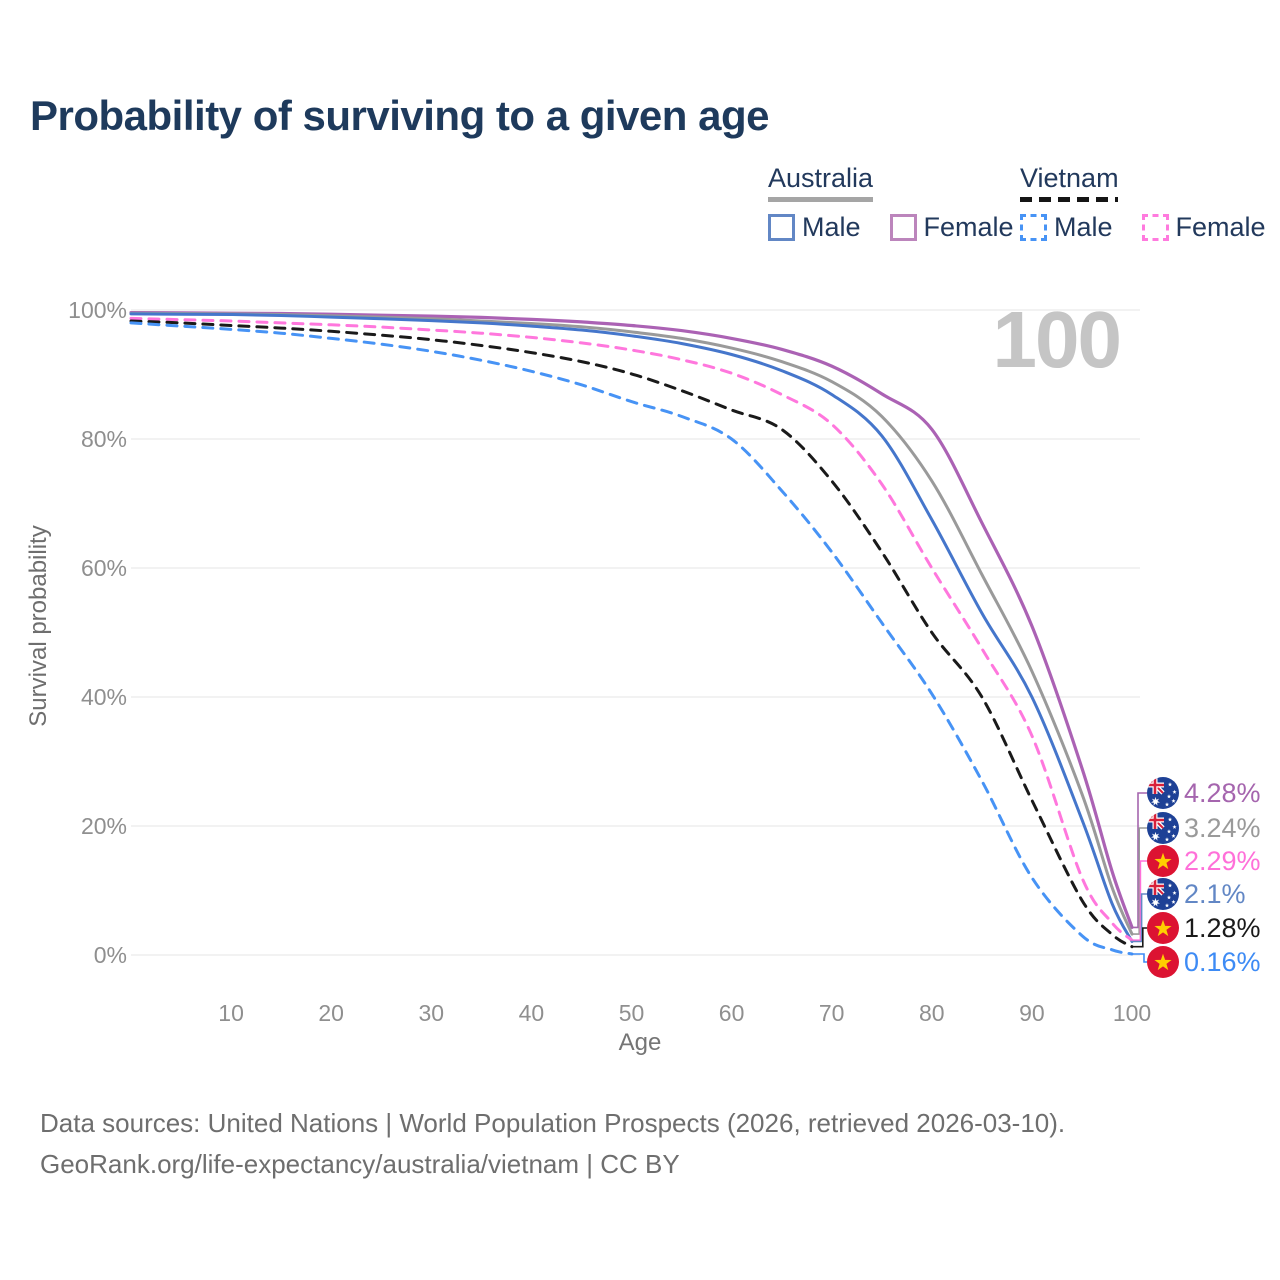 The image size is (1280, 1280). Describe the element at coordinates (110, 955) in the screenshot. I see `y-tick-label: 0%` at that location.